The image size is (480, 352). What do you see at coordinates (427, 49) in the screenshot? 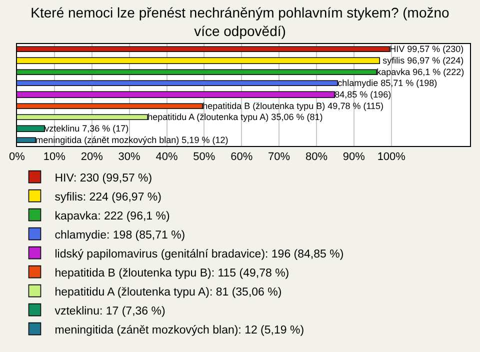
I see `data-label: HIV 99,57 % (230)` at bounding box center [427, 49].